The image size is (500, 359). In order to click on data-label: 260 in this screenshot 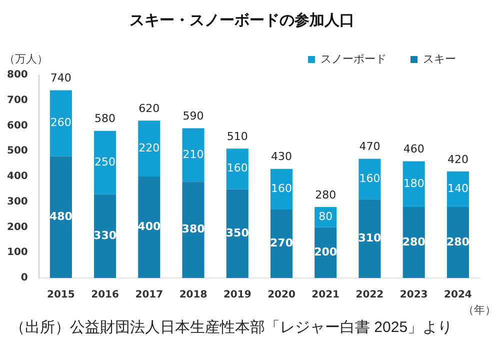, I will do `click(61, 123)`.